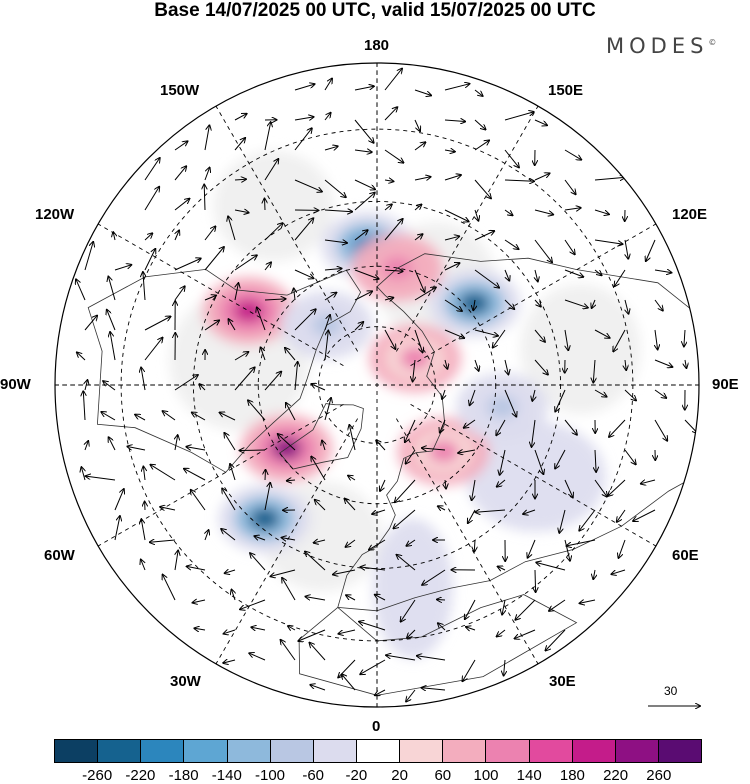 This screenshot has width=750, height=784. Describe the element at coordinates (227, 775) in the screenshot. I see `colorbar-tick-label: -140` at that location.